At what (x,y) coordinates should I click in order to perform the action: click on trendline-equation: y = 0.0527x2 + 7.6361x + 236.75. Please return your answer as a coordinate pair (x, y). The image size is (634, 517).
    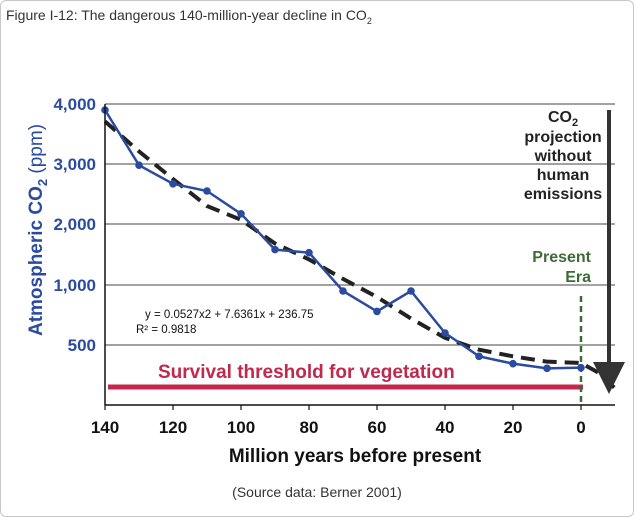
    Looking at the image, I should click on (229, 315).